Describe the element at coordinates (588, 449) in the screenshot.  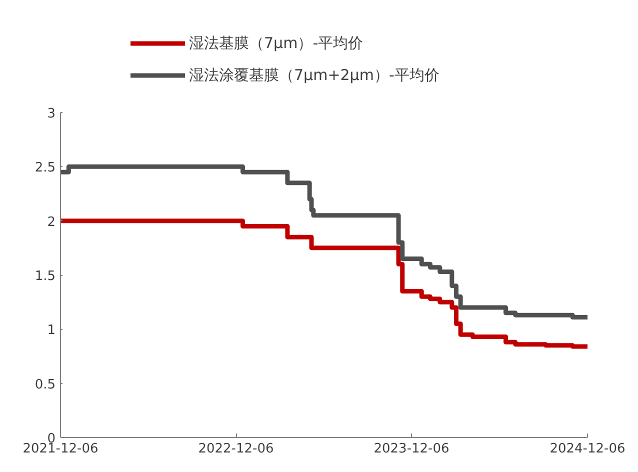
I see `x-tick-label: 2024-12-06` at that location.